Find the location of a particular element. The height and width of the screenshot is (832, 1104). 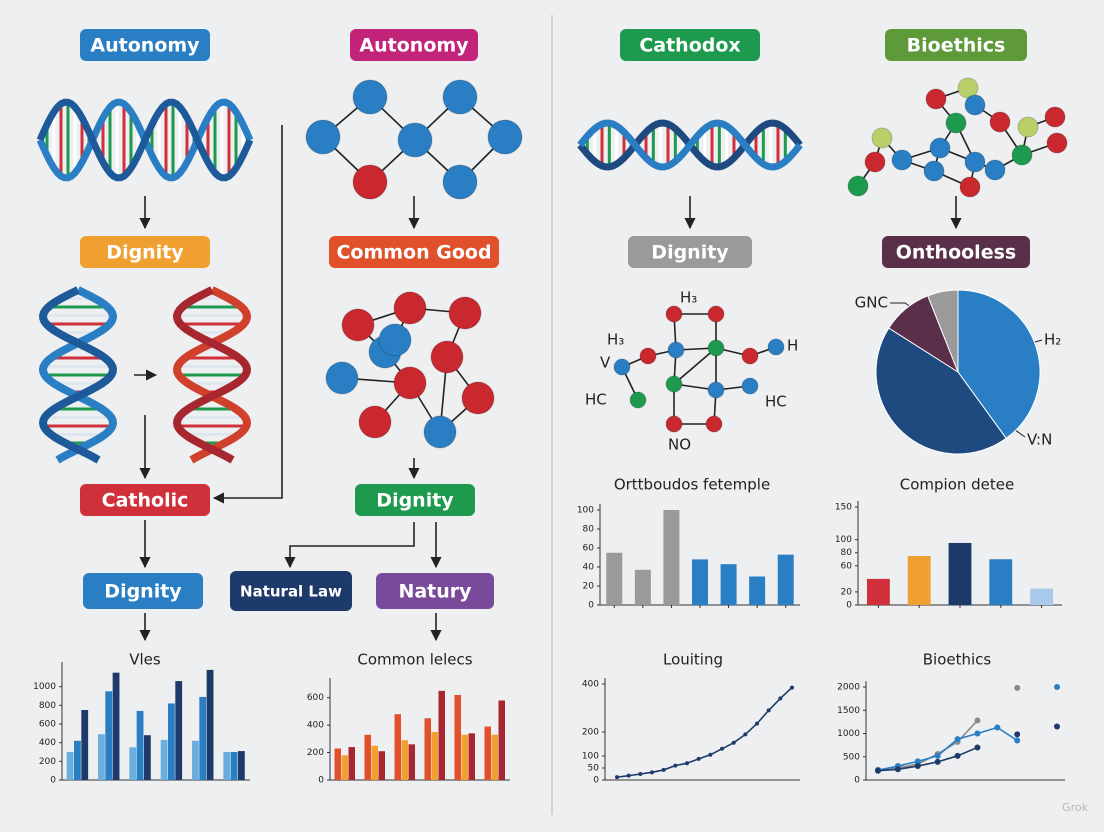

pie-label: V:N is located at coordinates (1039, 440).